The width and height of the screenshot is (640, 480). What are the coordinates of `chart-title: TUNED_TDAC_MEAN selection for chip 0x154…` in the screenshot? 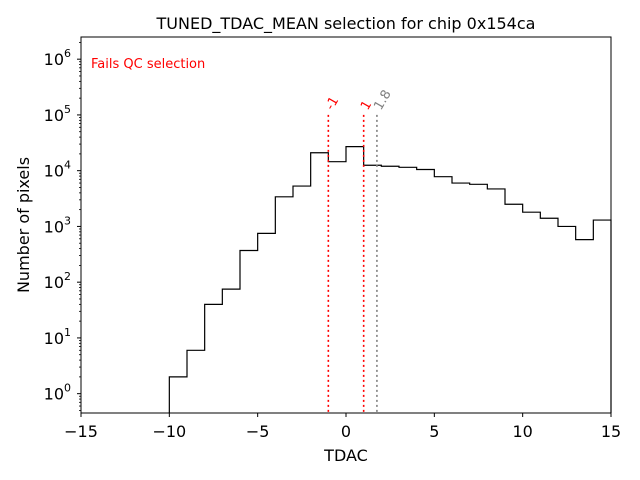 It's located at (346, 24).